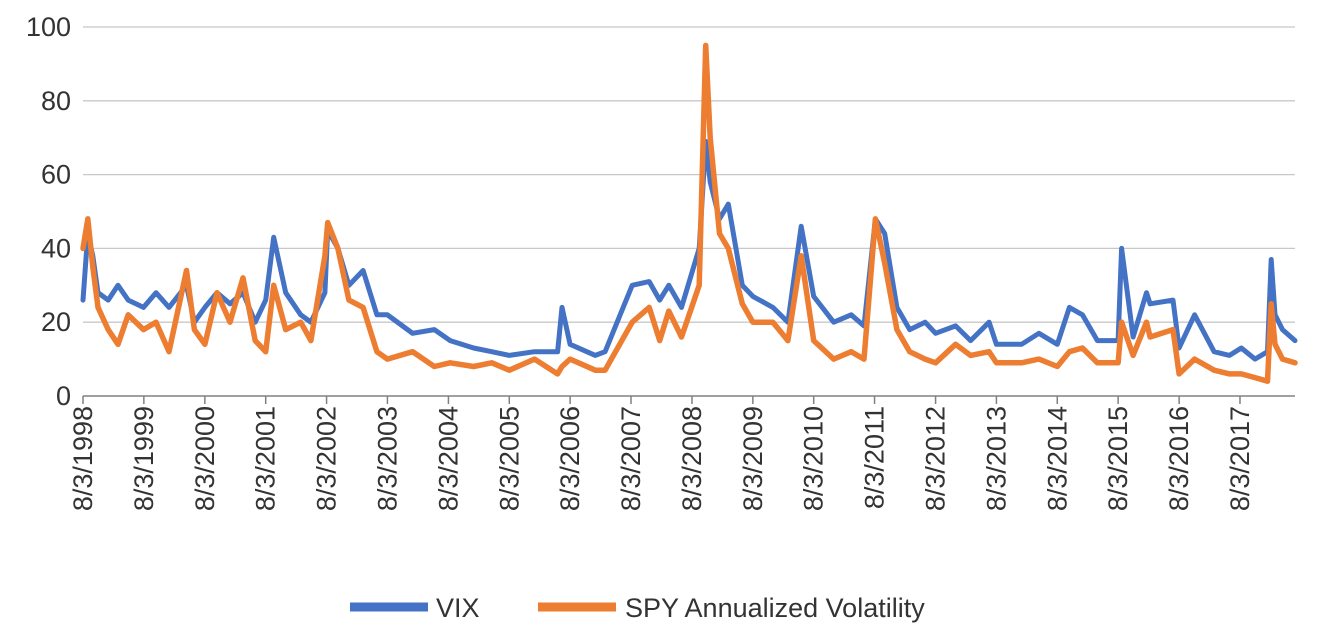 Image resolution: width=1323 pixels, height=633 pixels. What do you see at coordinates (56, 322) in the screenshot?
I see `y-tick-label-20: 20` at bounding box center [56, 322].